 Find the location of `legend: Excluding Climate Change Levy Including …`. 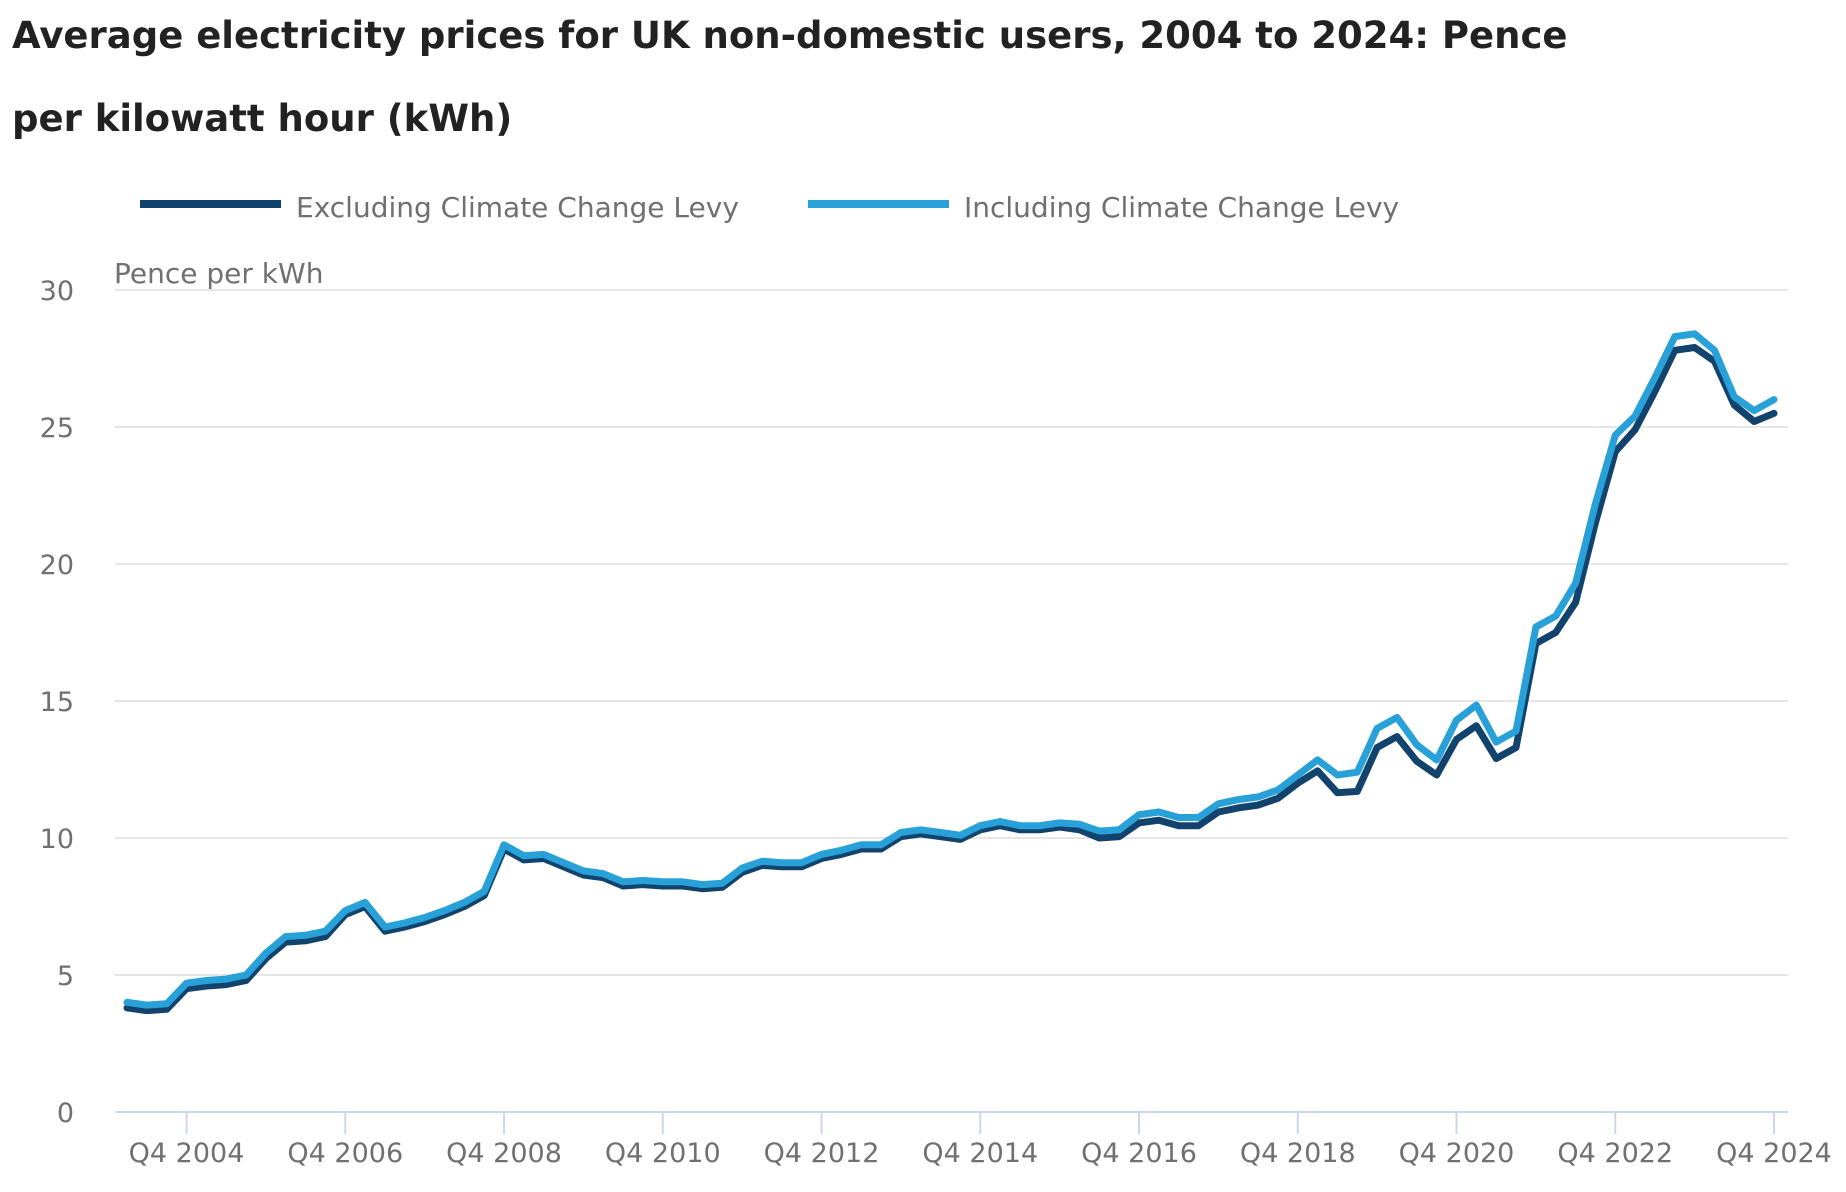

legend: Excluding Climate Change Levy Including … is located at coordinates (769, 207).